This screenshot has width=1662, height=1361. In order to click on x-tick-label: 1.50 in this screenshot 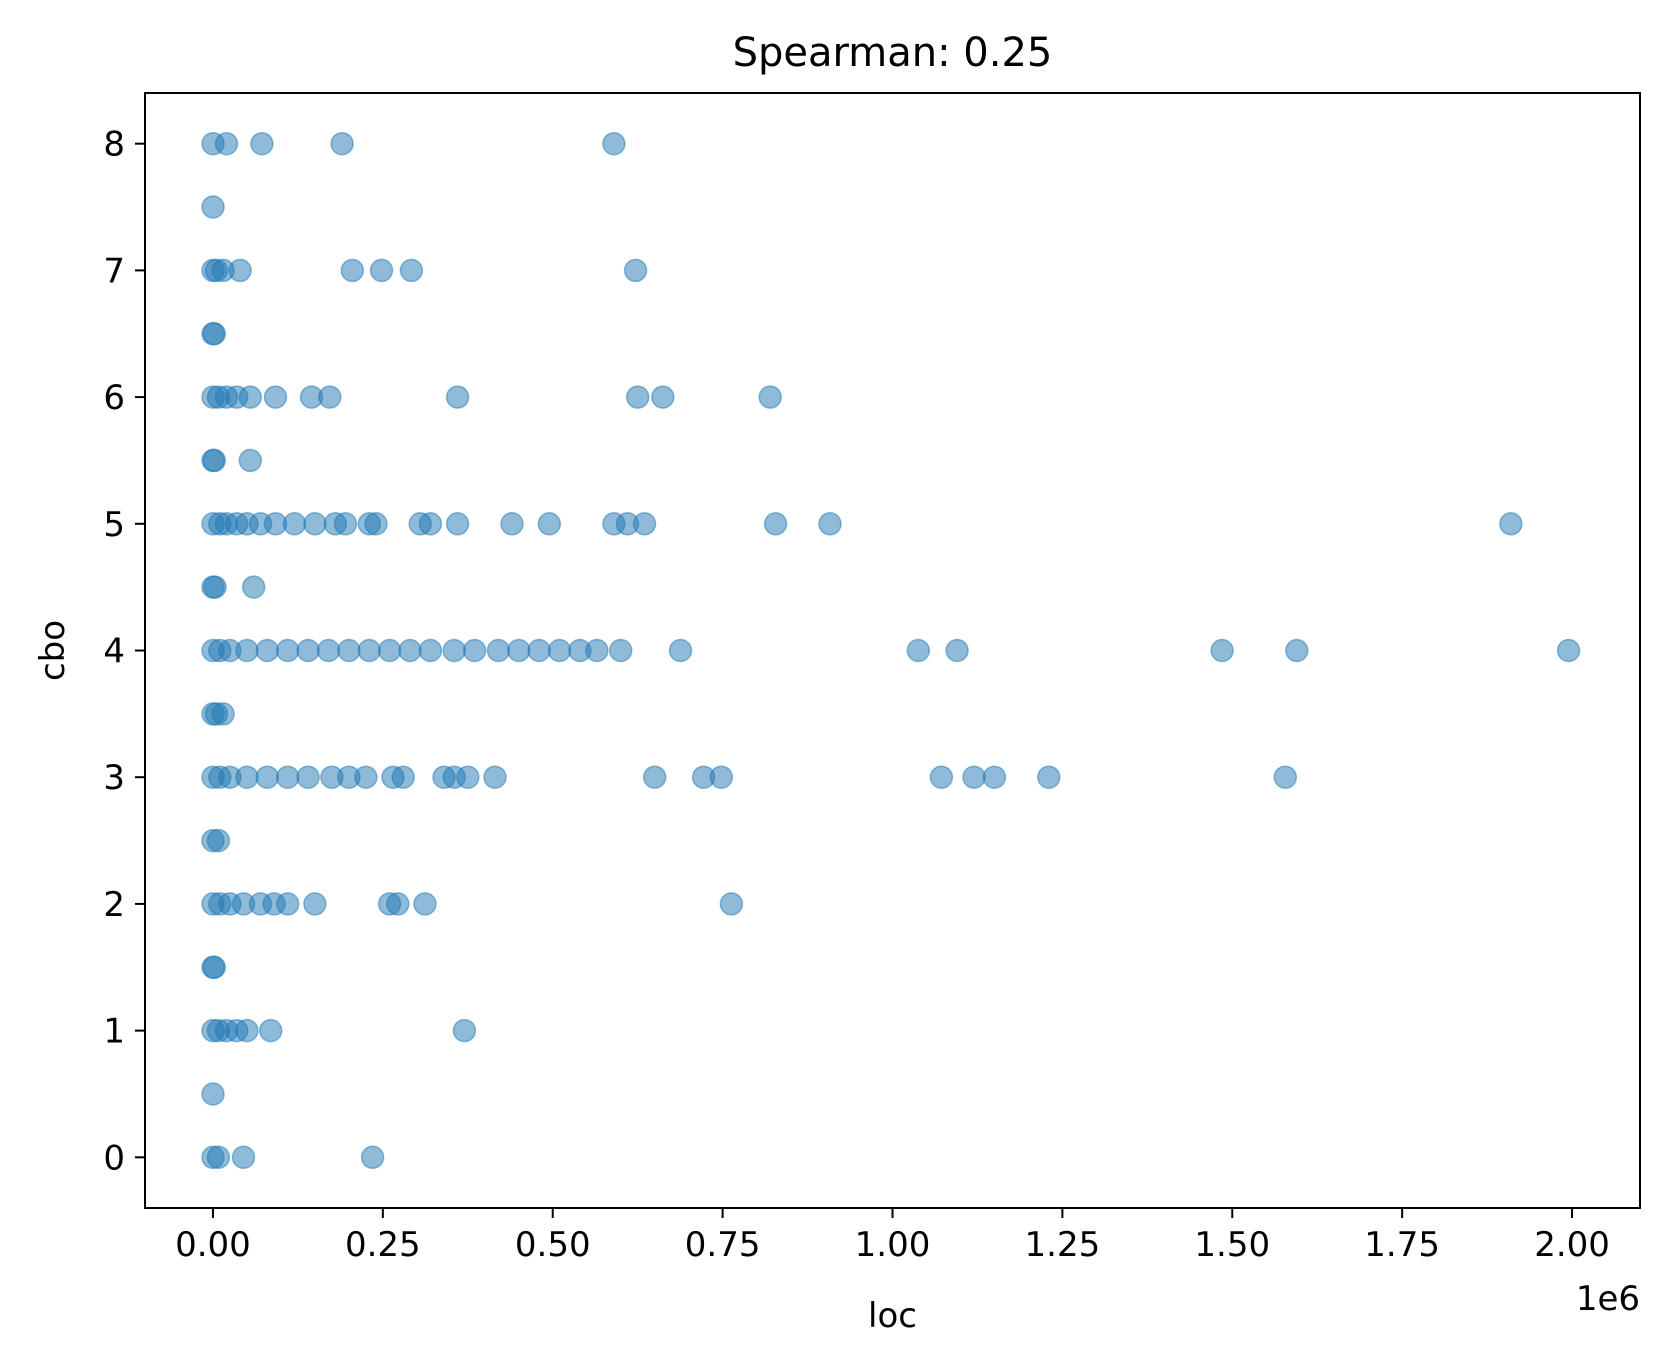, I will do `click(1232, 1245)`.